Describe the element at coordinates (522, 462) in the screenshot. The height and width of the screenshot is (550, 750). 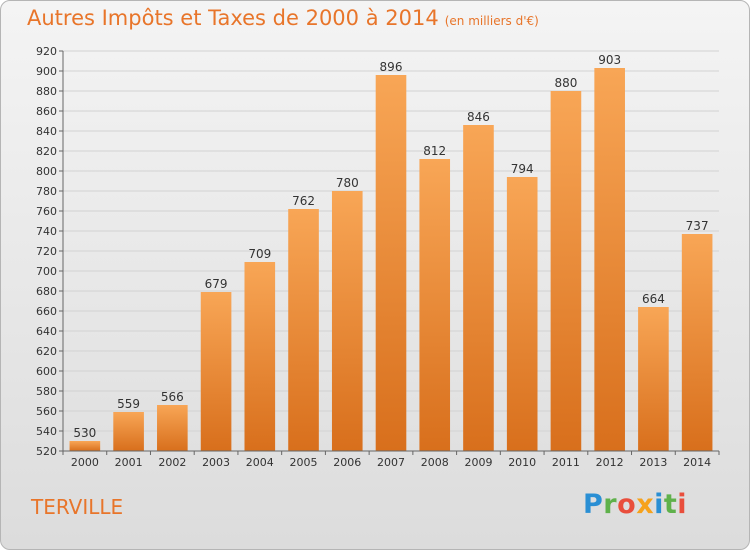
I see `x-tick-label: 2010` at that location.